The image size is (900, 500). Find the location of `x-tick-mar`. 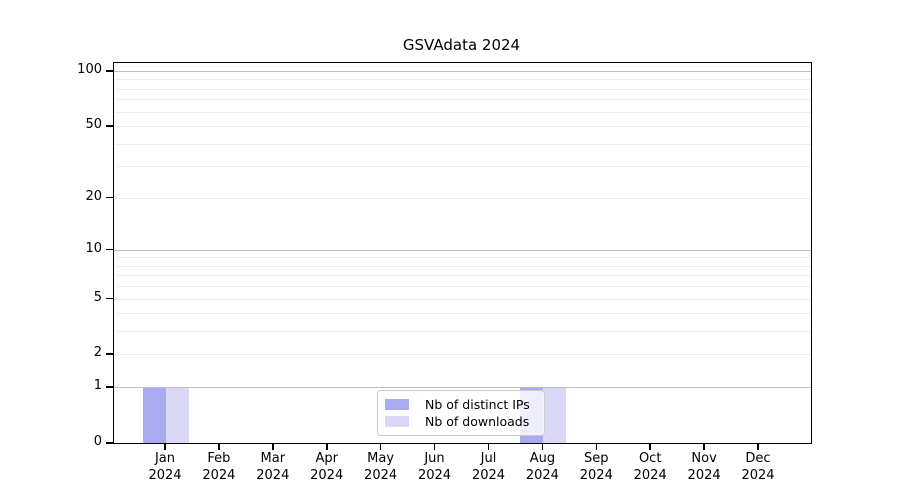

x-tick-mar is located at coordinates (273, 446).